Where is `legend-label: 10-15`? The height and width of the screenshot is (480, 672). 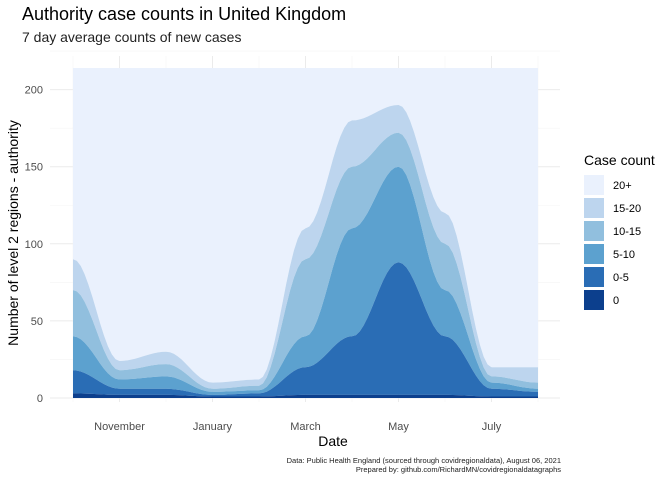
legend-label: 10-15 is located at coordinates (627, 232).